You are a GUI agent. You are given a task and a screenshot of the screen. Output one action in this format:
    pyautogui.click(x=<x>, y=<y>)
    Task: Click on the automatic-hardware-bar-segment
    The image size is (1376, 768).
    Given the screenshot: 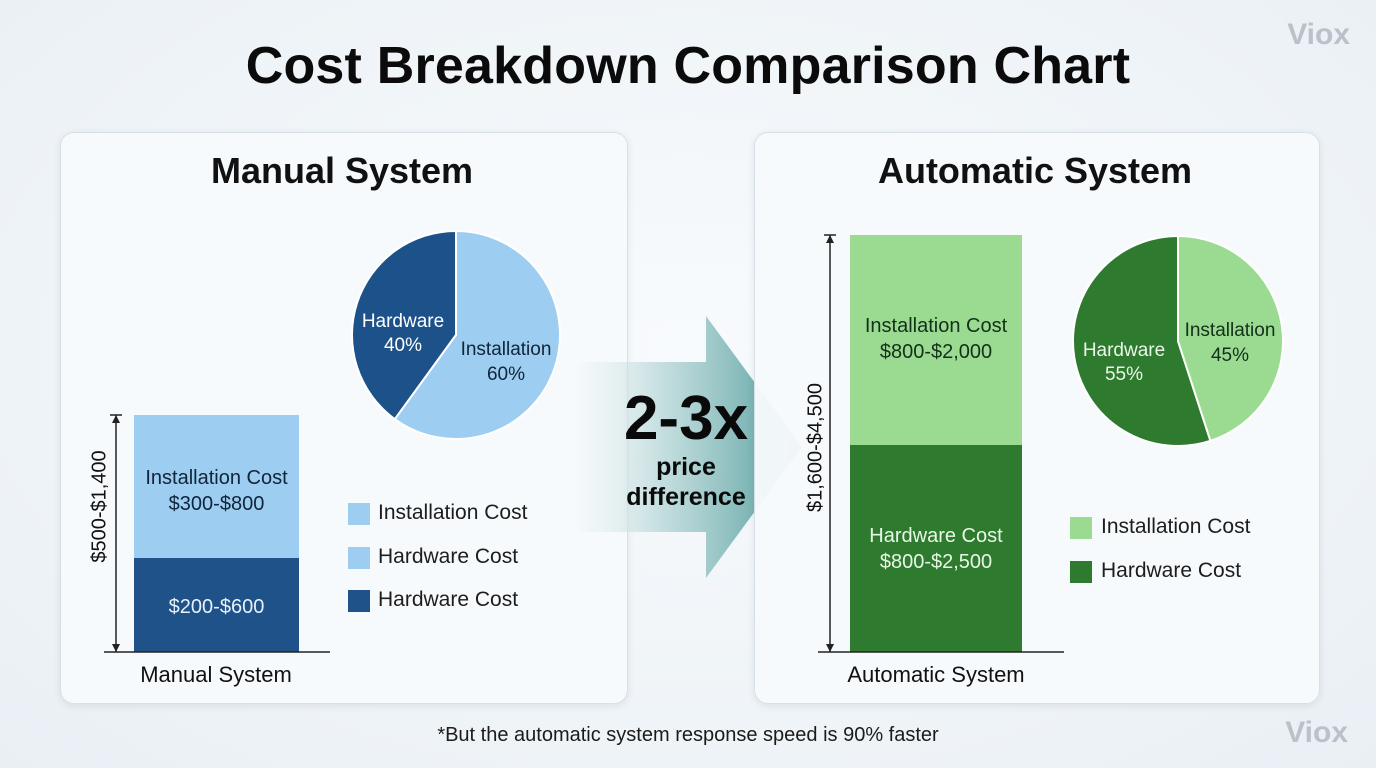 What is the action you would take?
    pyautogui.click(x=936, y=548)
    